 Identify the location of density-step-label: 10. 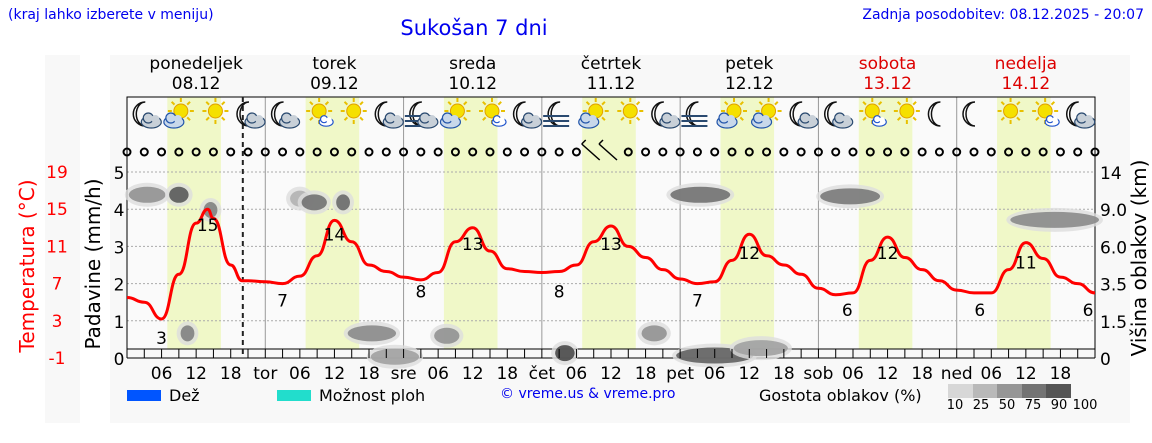
(955, 405).